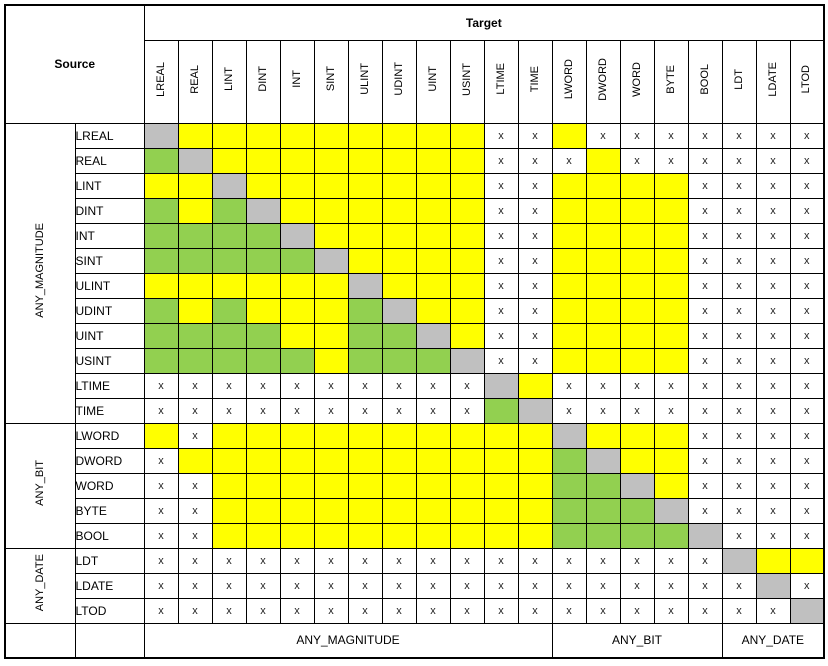 This screenshot has height=666, width=828. I want to click on cell-lreal-to-lreal, so click(161, 135).